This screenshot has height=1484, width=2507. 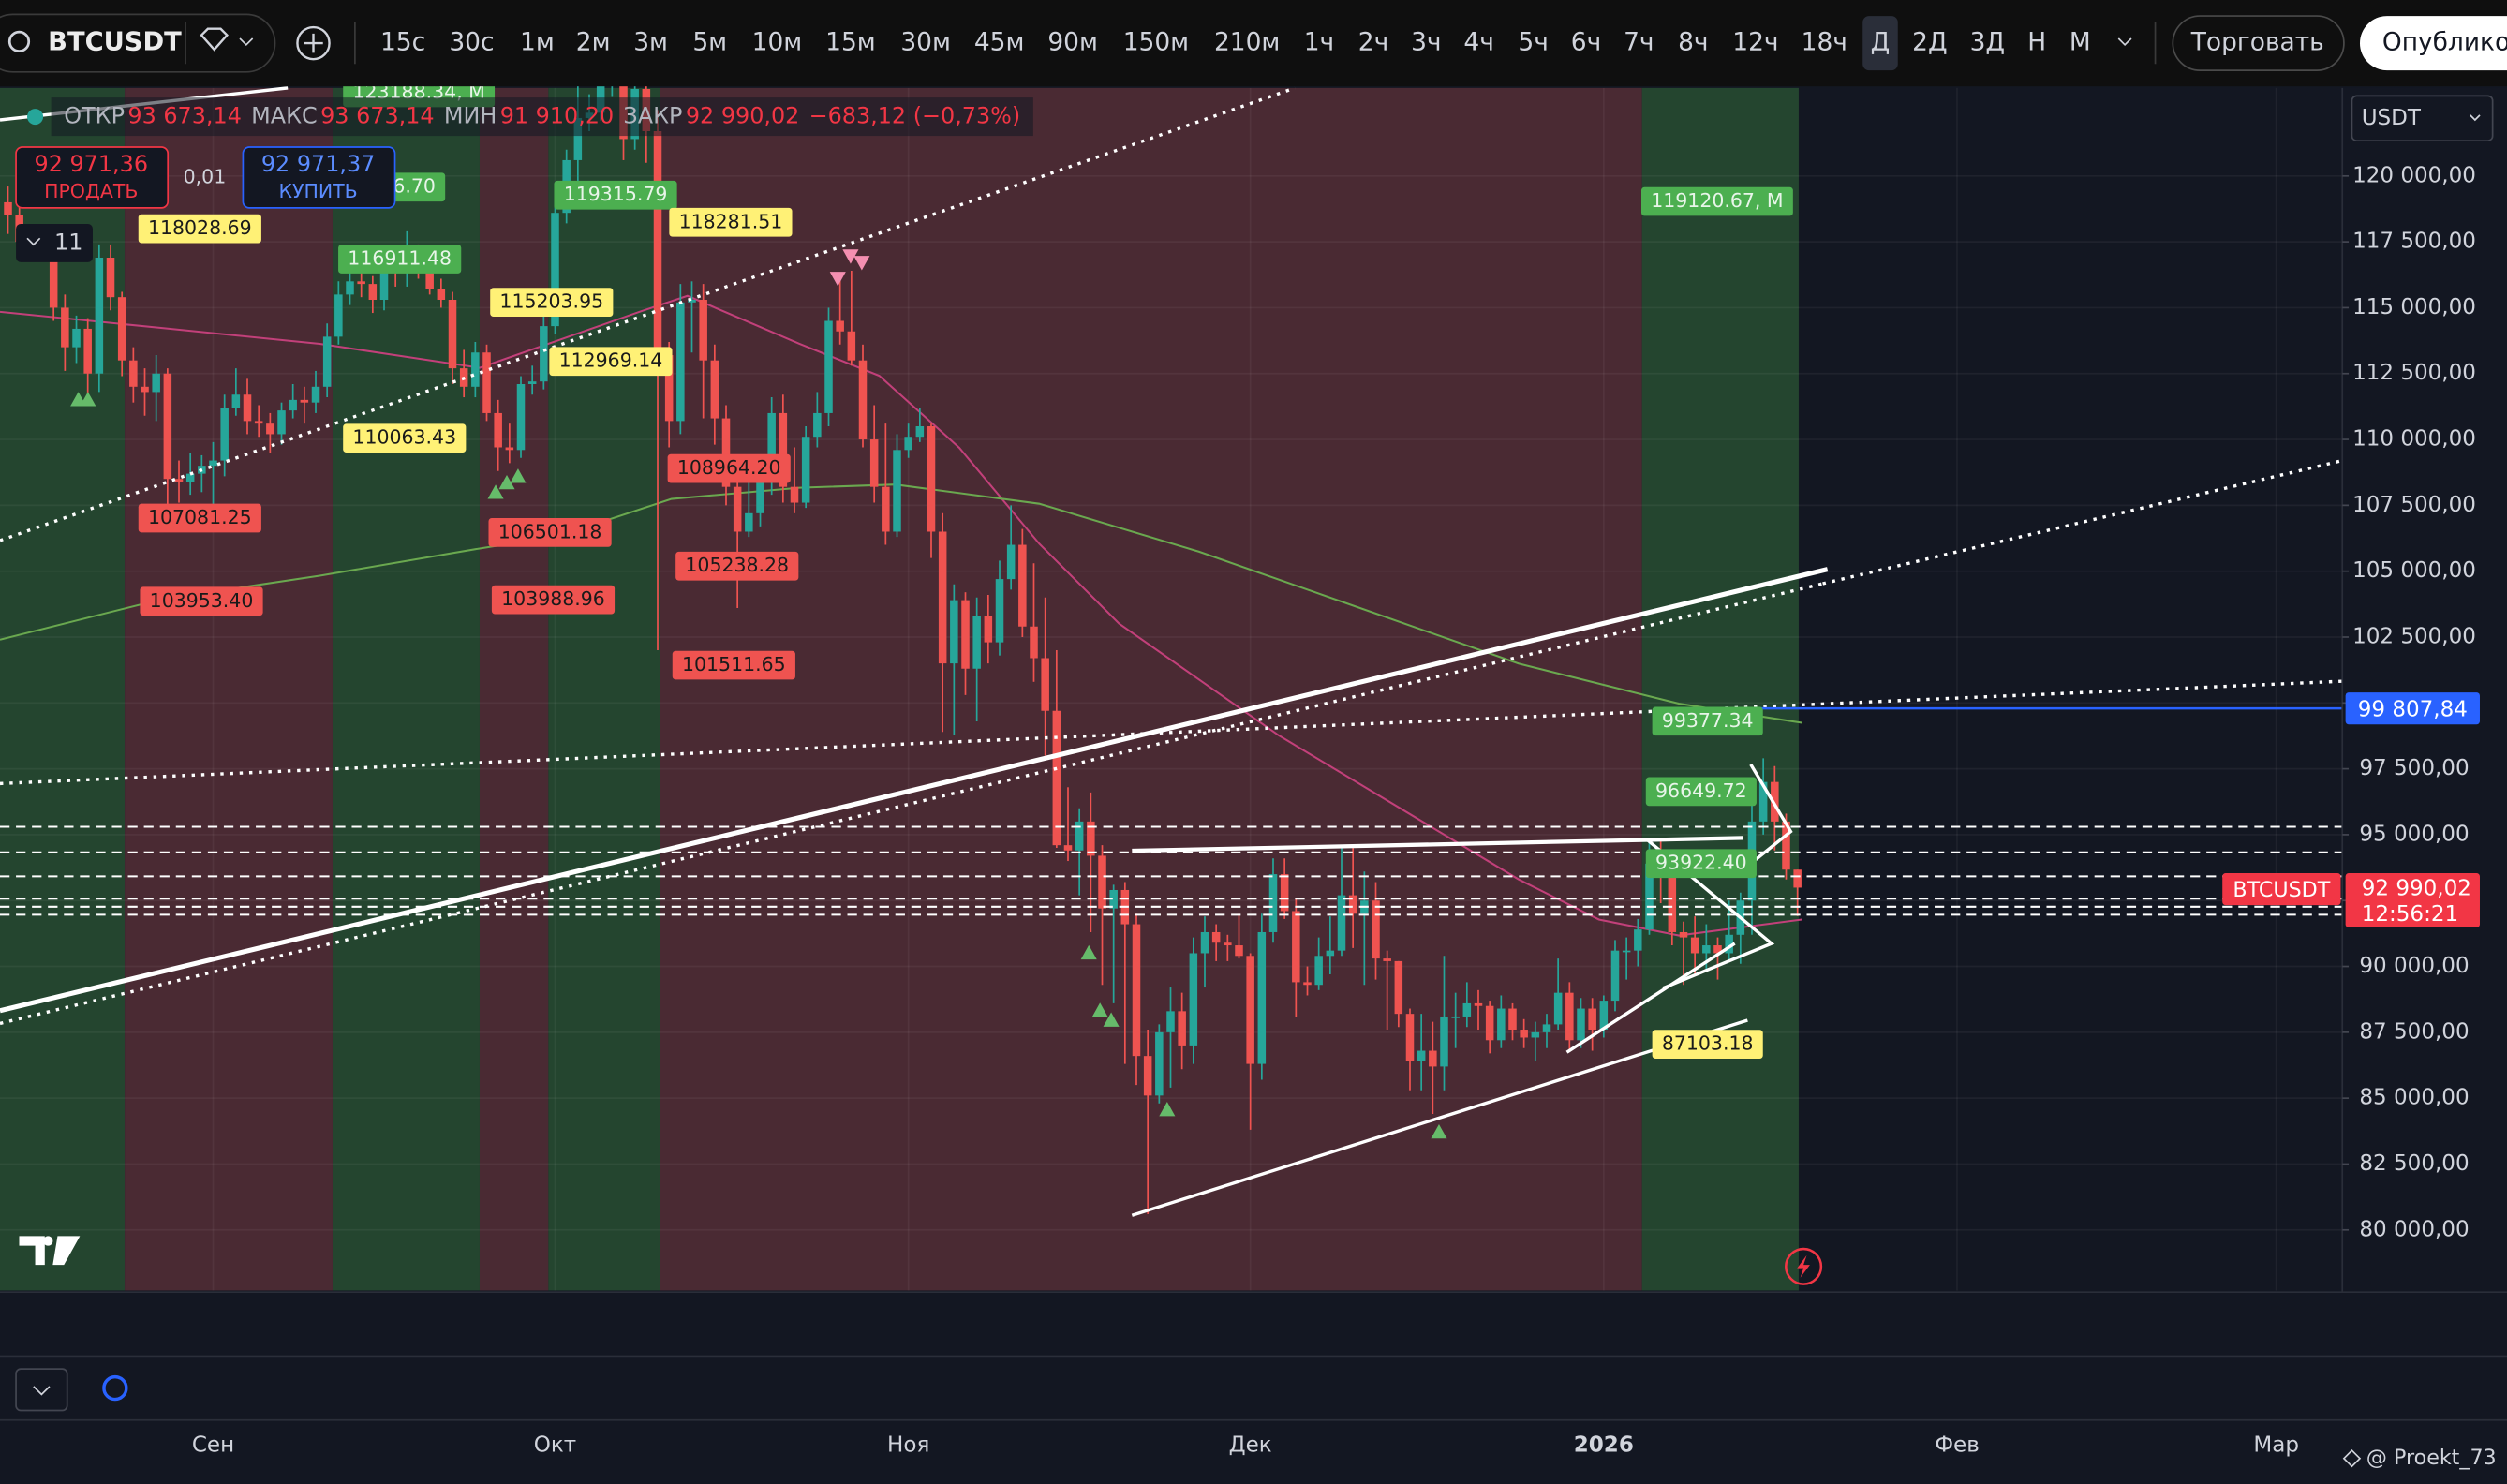 I want to click on interval: Д, so click(x=1881, y=42).